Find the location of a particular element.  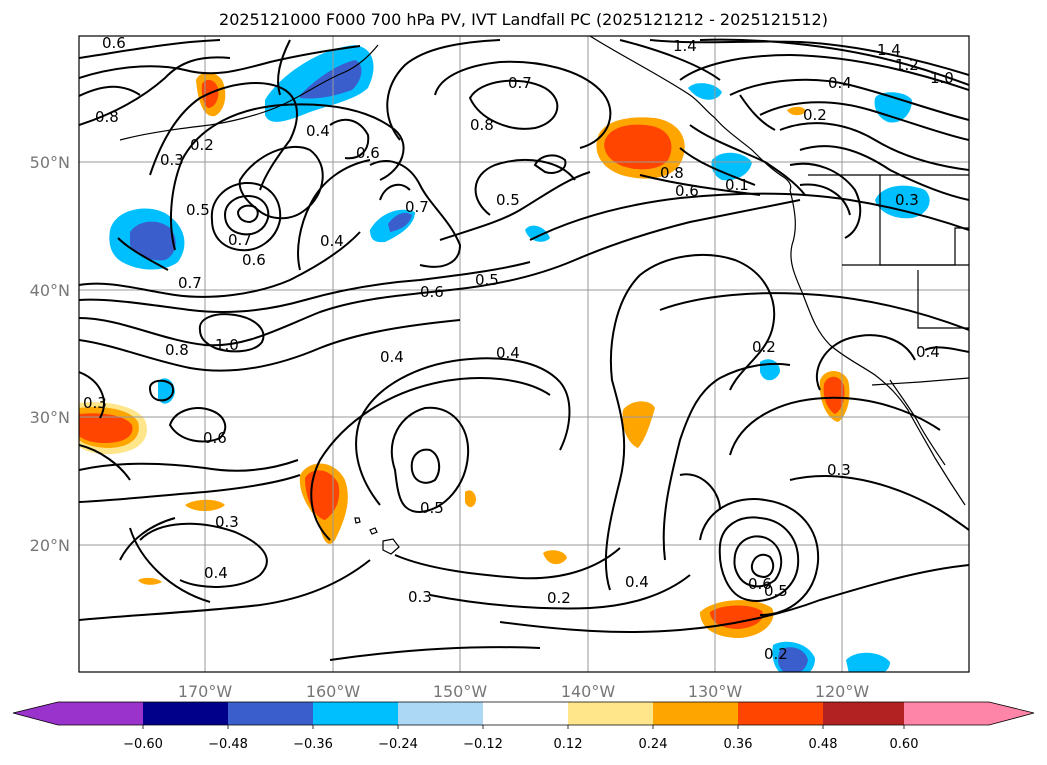

longitude-labels: 170°W 160°W 150°W 140°W 130°W 120°W is located at coordinates (524, 691).